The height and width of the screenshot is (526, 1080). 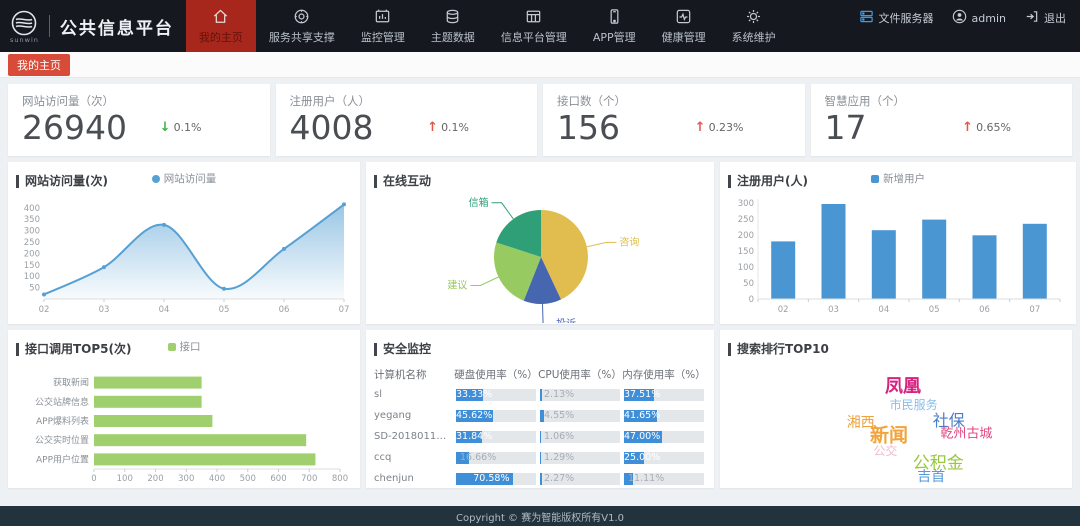 I want to click on nav-item-app: APP管理, so click(x=614, y=26).